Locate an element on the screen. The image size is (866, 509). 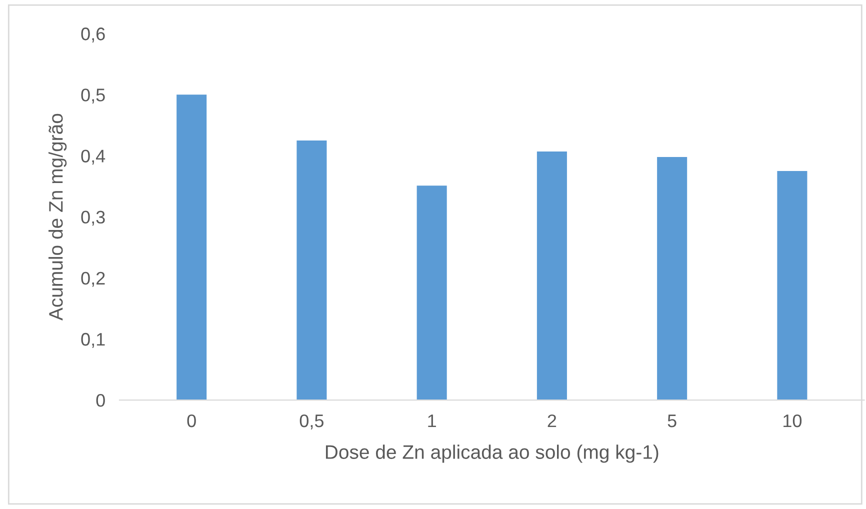
y-tick-label: 0 is located at coordinates (100, 400).